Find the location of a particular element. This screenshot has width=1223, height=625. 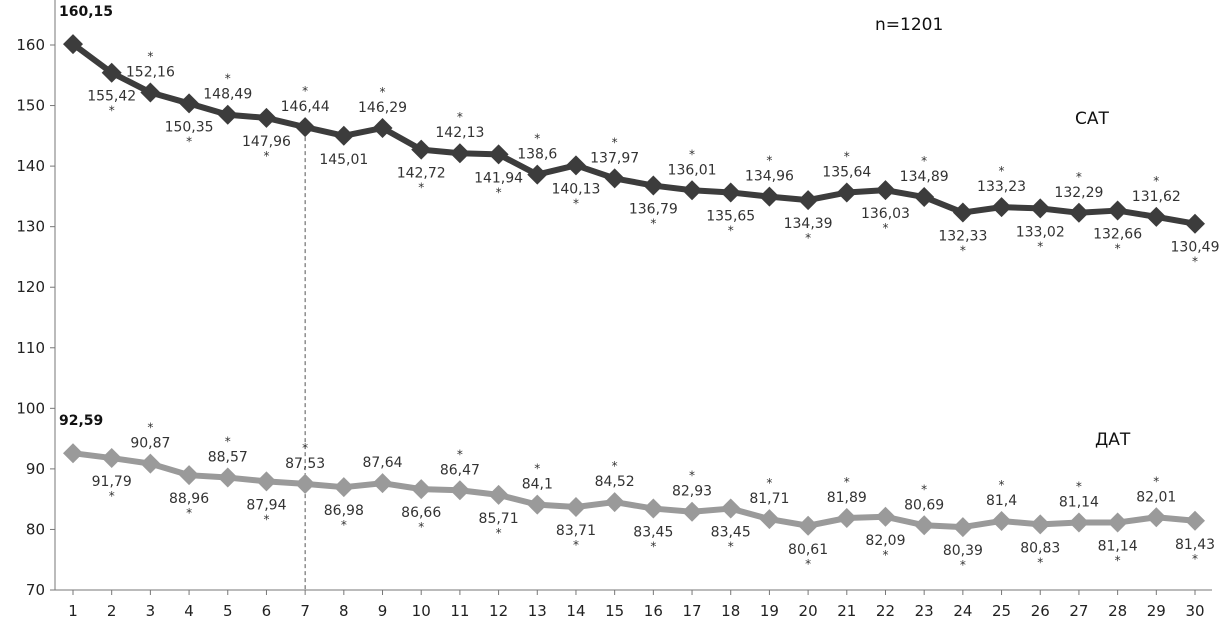

x-tick-label: 19 is located at coordinates (769, 611).